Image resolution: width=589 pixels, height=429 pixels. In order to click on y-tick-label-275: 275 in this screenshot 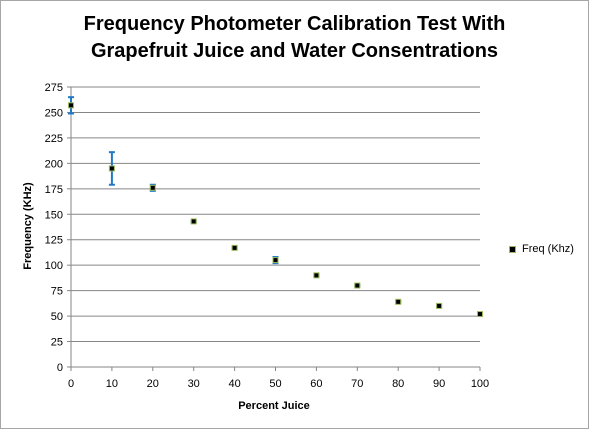, I will do `click(54, 88)`.